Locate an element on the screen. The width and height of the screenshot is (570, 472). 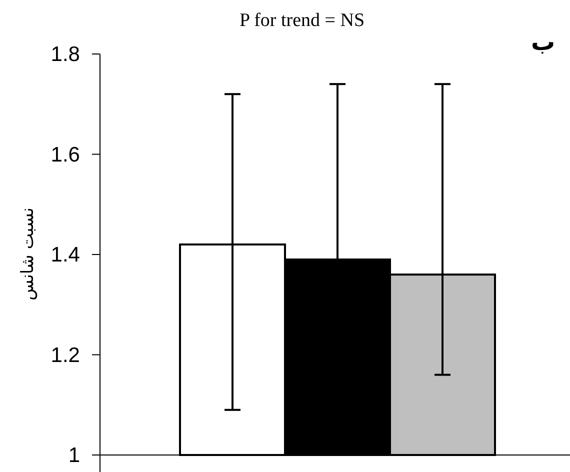
y-tick-label: 1.2 is located at coordinates (65, 355).